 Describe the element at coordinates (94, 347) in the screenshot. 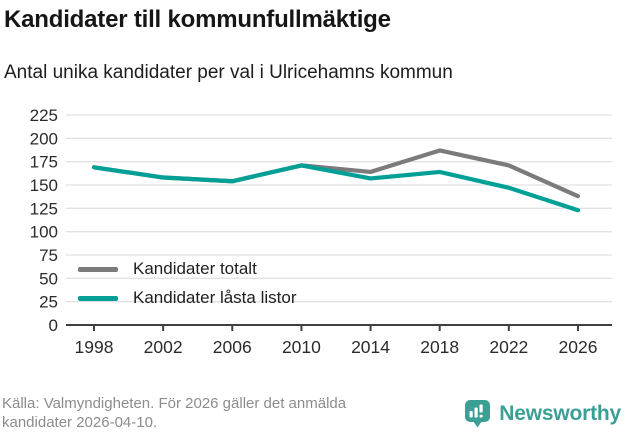

I see `x-tick-label: 1998` at that location.